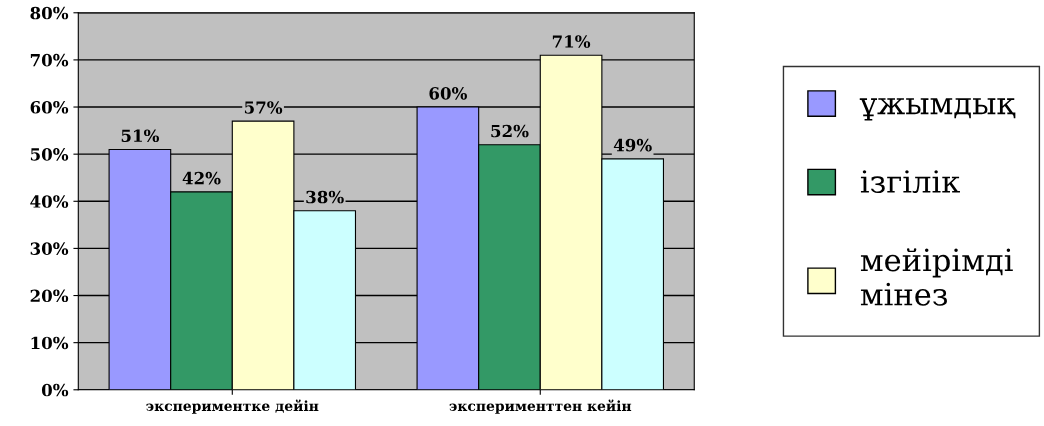 Image resolution: width=1044 pixels, height=426 pixels. I want to click on y-tick-label: 30%, so click(49, 248).